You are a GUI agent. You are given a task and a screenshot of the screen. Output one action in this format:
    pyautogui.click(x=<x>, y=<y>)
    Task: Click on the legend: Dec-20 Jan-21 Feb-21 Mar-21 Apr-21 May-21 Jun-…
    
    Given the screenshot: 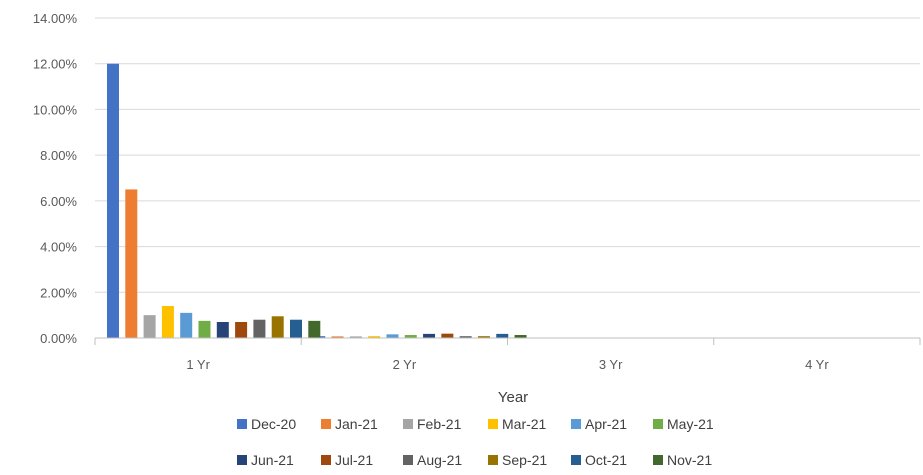 What is the action you would take?
    pyautogui.click(x=475, y=442)
    